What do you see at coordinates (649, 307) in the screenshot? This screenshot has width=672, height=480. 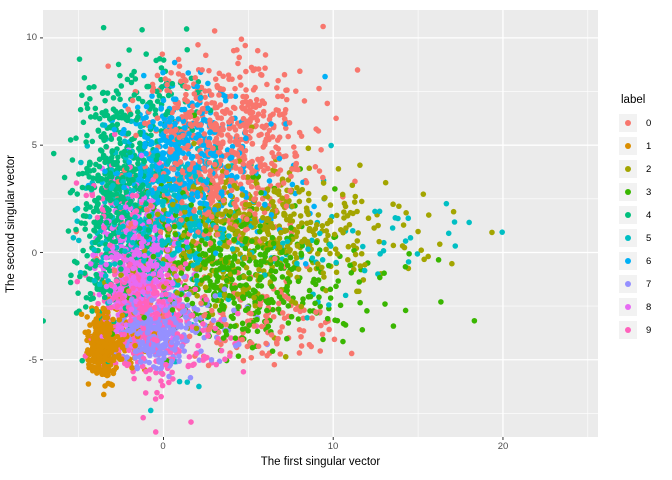 I see `legend-item-label: 8` at bounding box center [649, 307].